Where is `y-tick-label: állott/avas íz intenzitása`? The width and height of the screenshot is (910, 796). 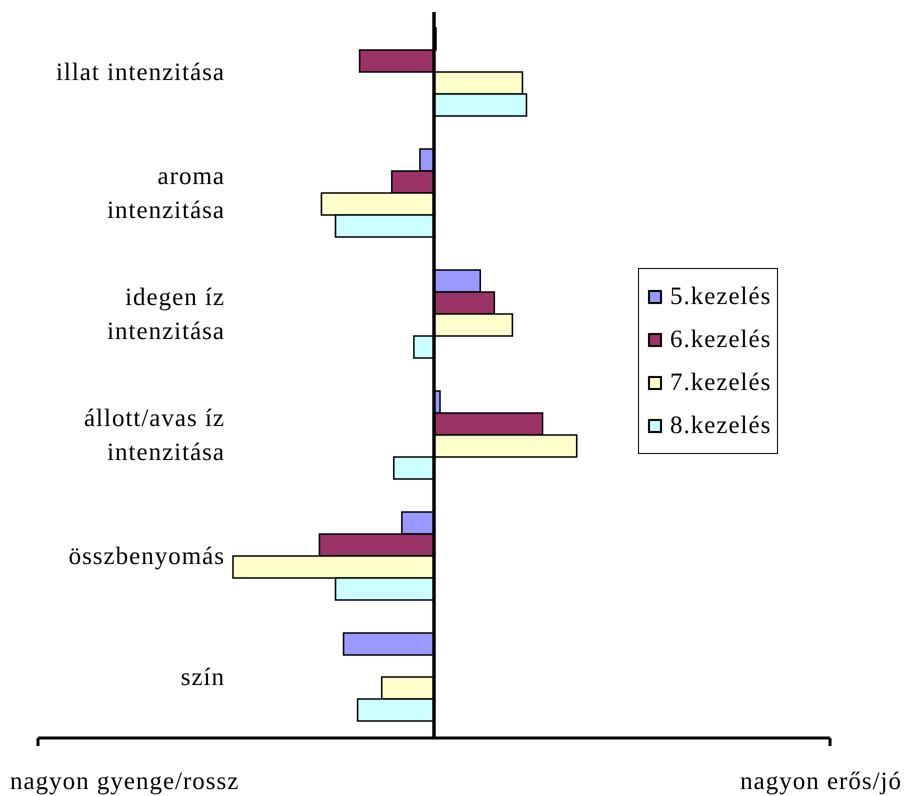
y-tick-label: állott/avas íz intenzitása is located at coordinates (154, 436).